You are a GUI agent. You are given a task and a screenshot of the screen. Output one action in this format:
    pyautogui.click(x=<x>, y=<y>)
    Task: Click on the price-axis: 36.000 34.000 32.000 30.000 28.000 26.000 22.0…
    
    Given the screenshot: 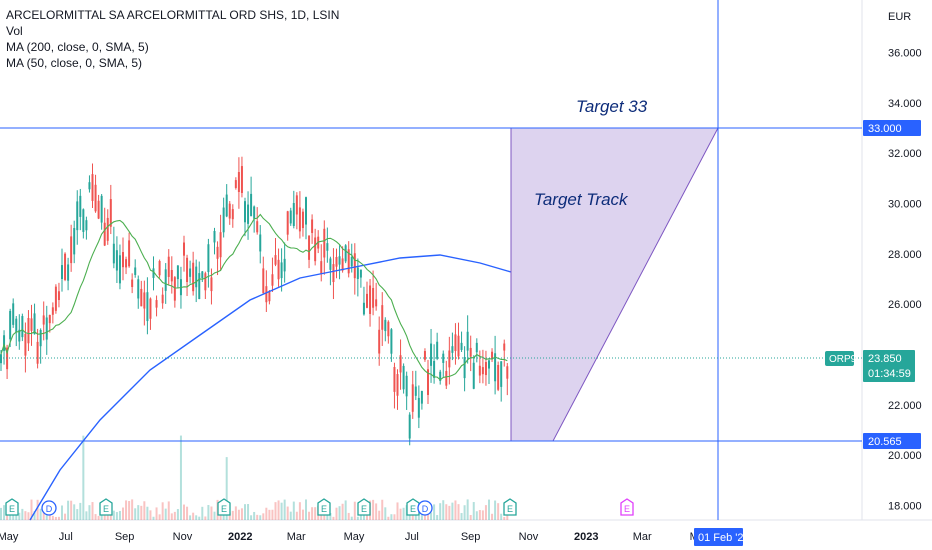 What is the action you would take?
    pyautogui.click(x=905, y=279)
    